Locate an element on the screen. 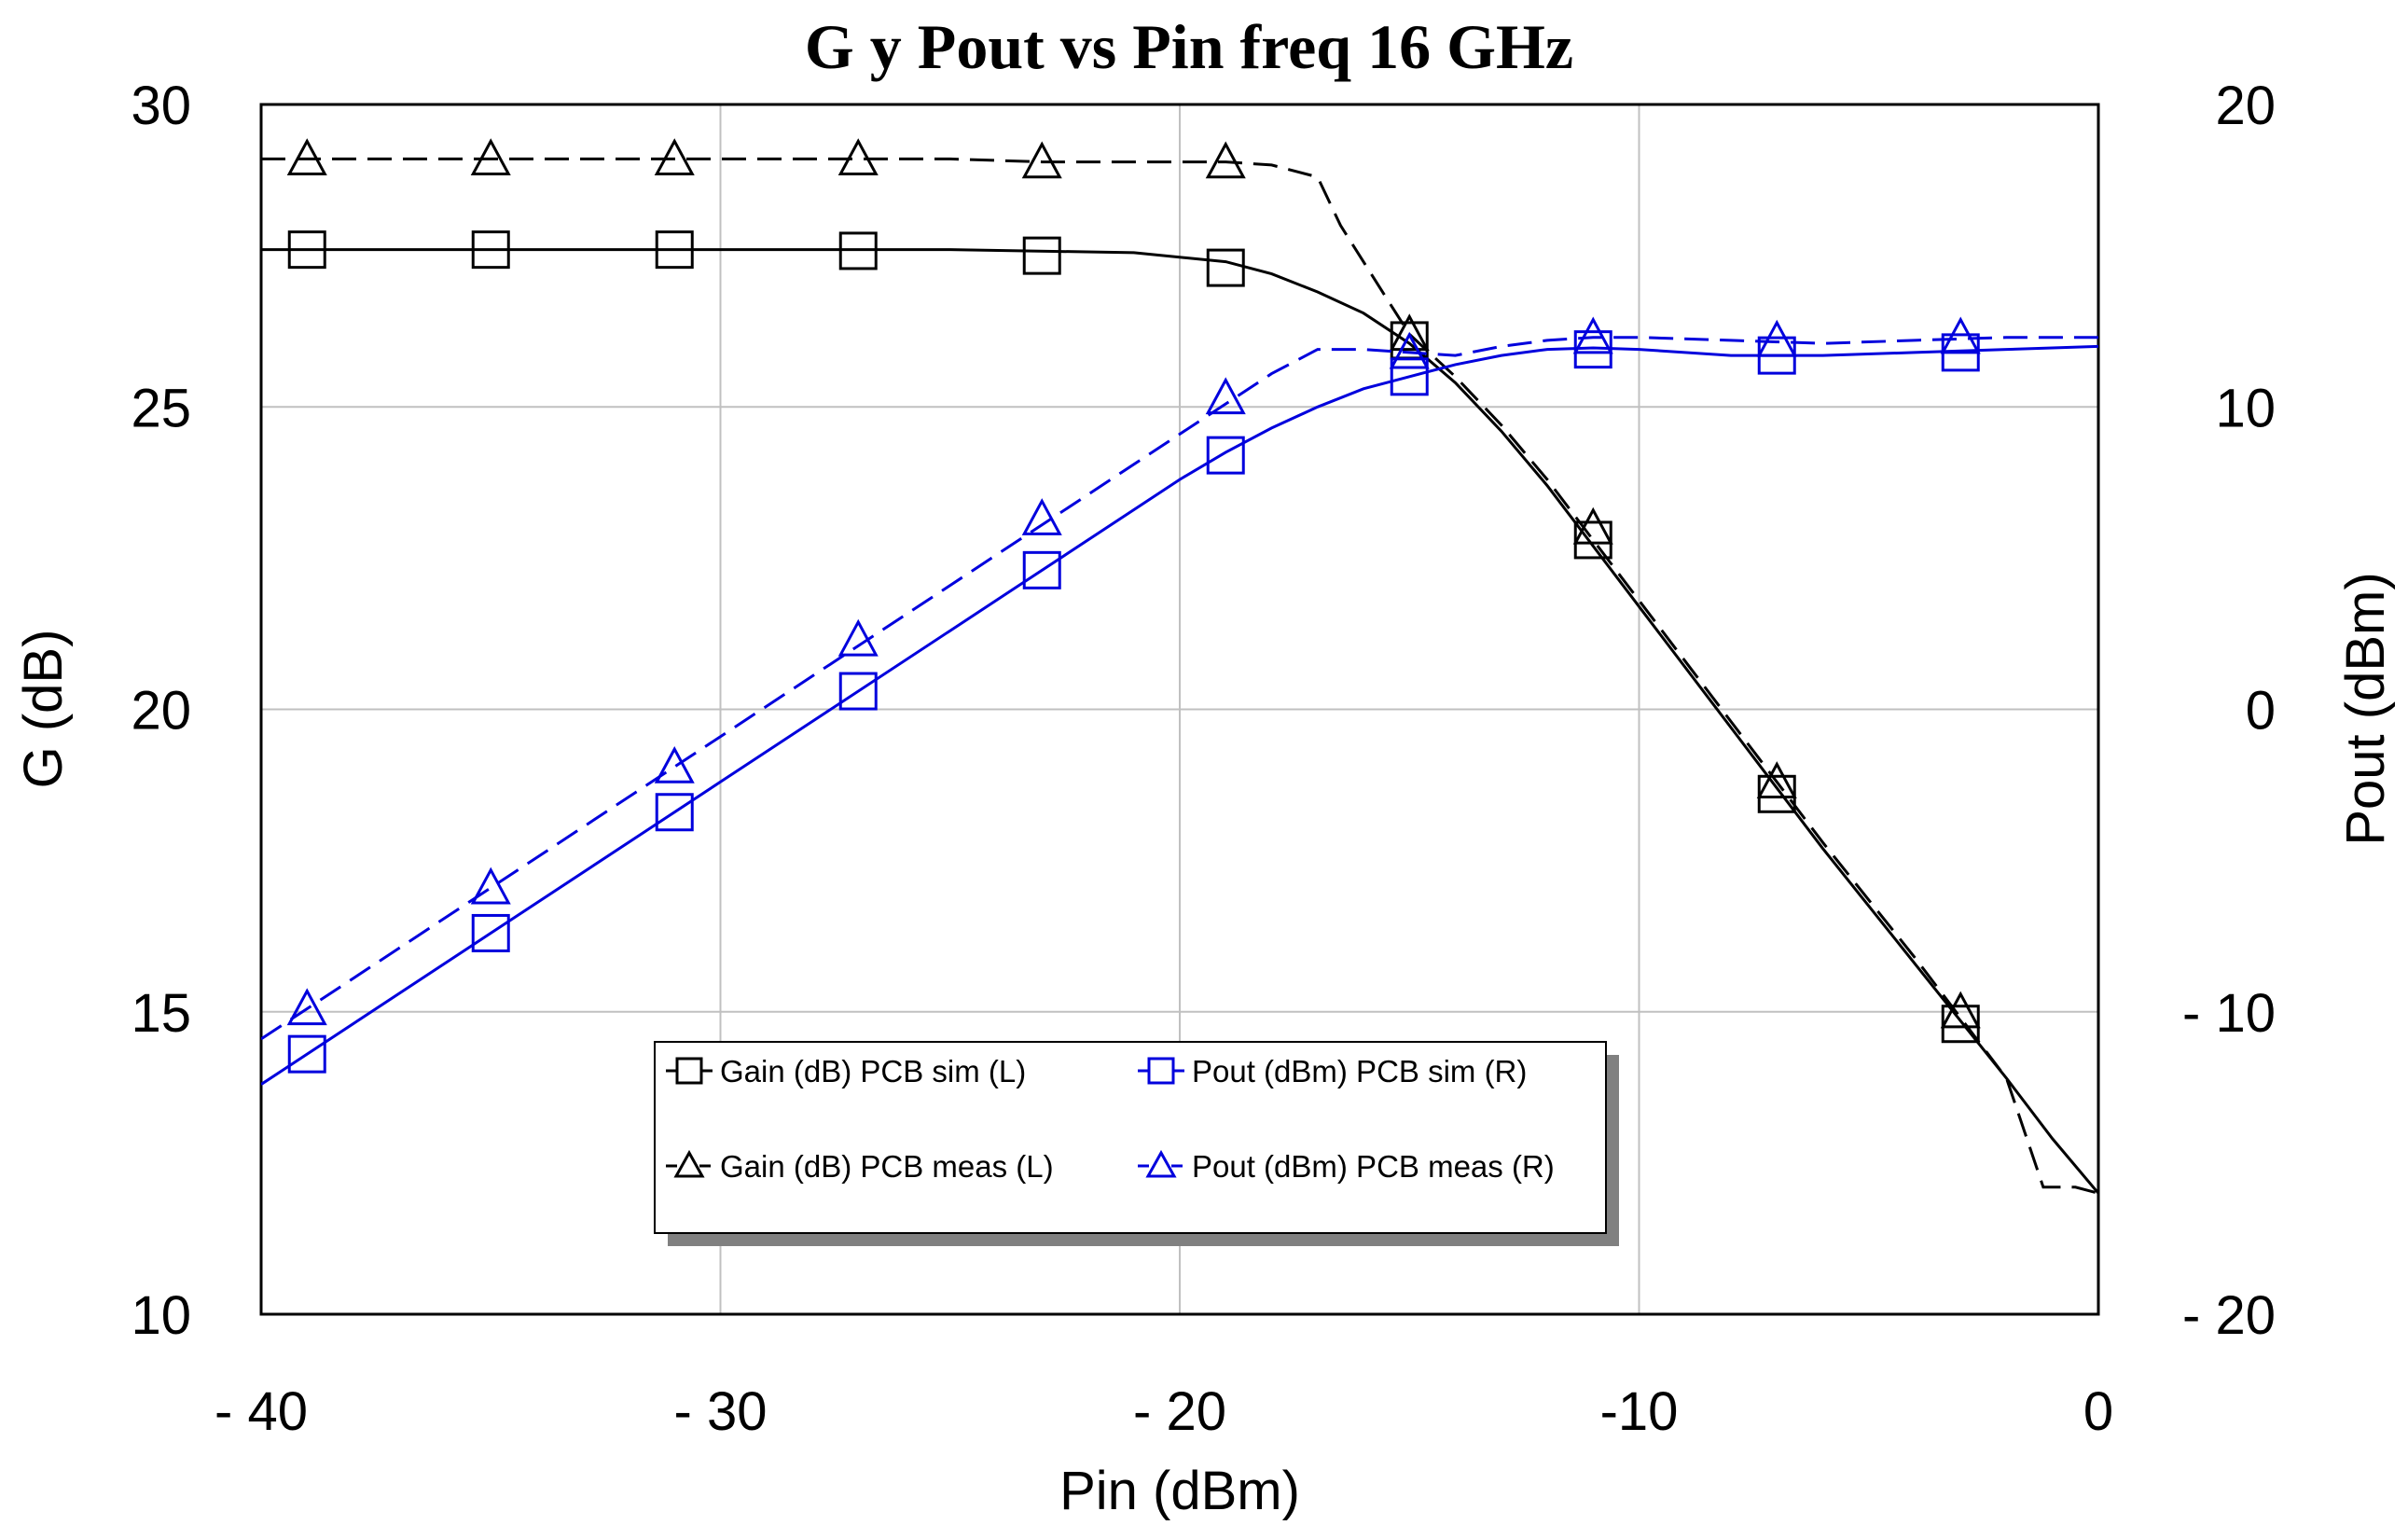 The height and width of the screenshot is (1539, 2408). right-tick-labels: - 20 - 10 0 10 20 is located at coordinates (2229, 711).